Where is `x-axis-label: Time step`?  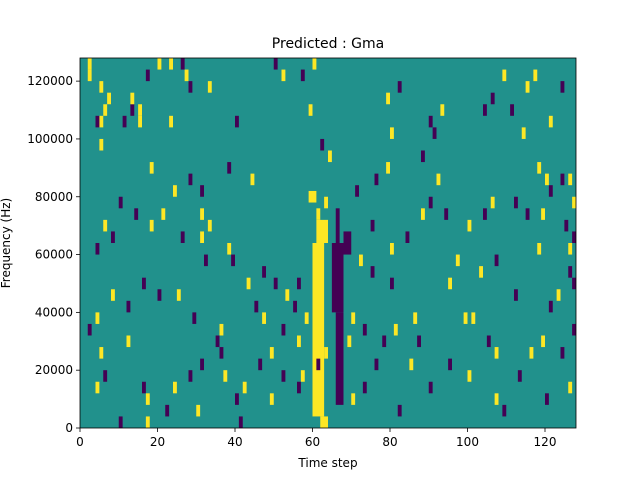
x-axis-label: Time step is located at coordinates (327, 463).